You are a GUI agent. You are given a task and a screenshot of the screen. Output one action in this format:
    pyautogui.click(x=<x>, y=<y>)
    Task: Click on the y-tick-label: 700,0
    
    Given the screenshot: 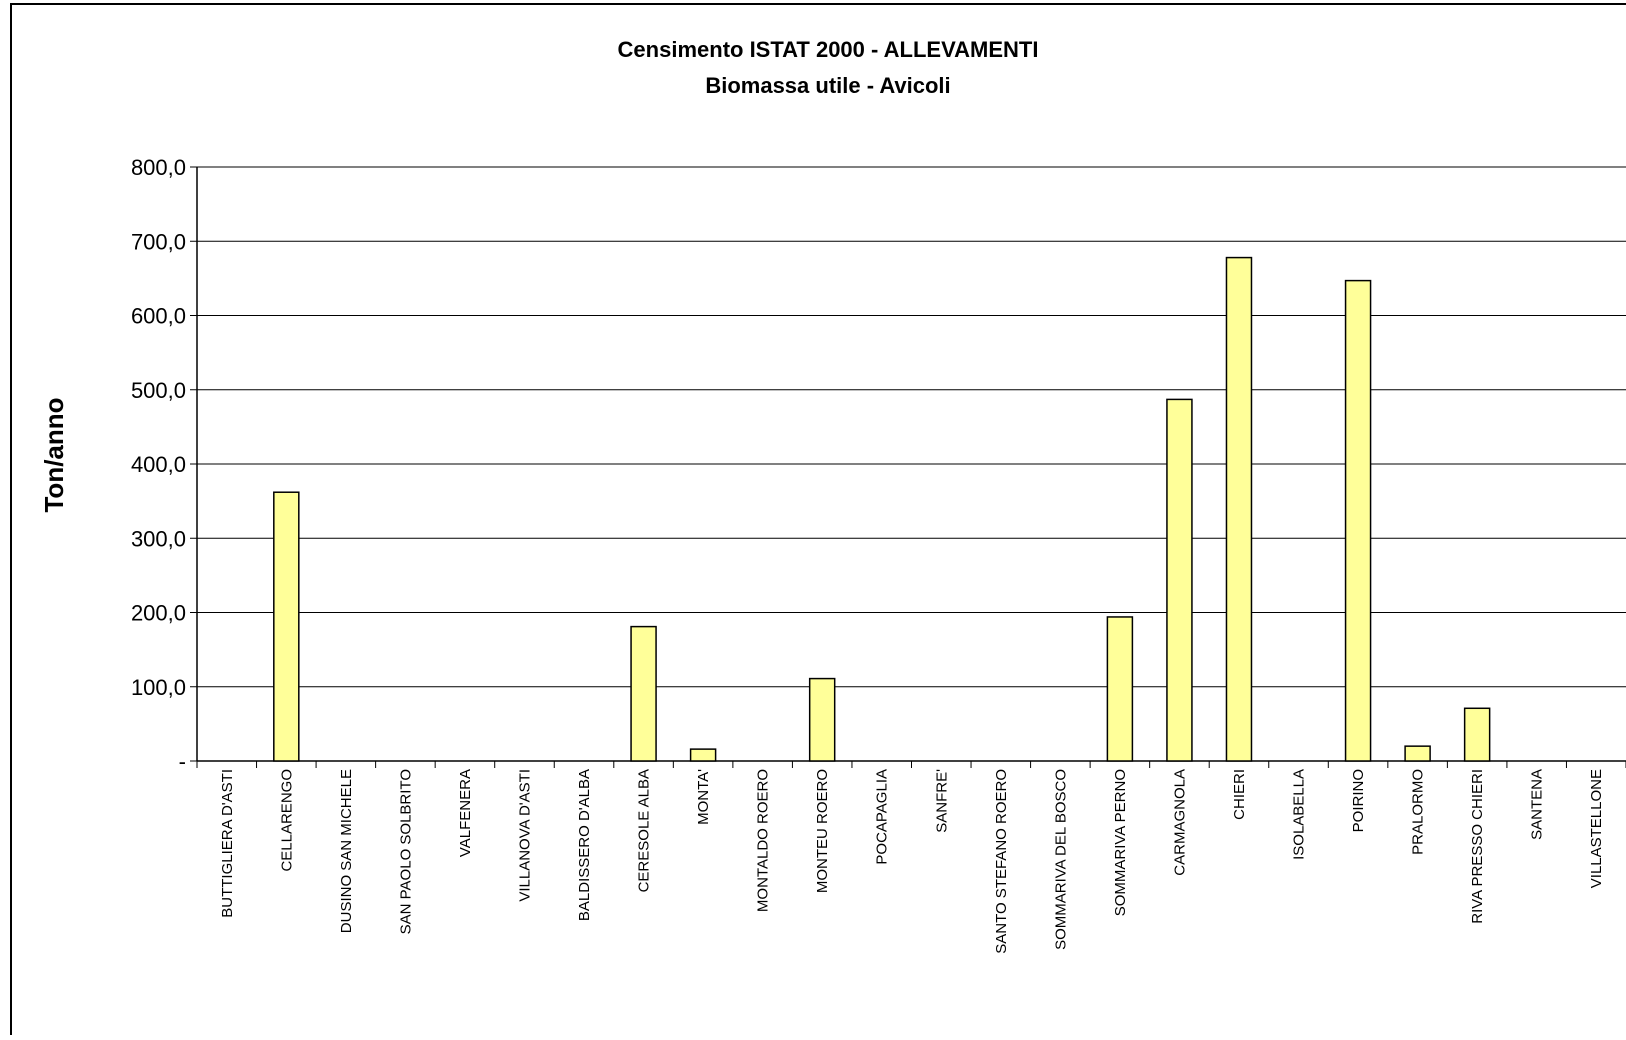 What is the action you would take?
    pyautogui.click(x=158, y=241)
    